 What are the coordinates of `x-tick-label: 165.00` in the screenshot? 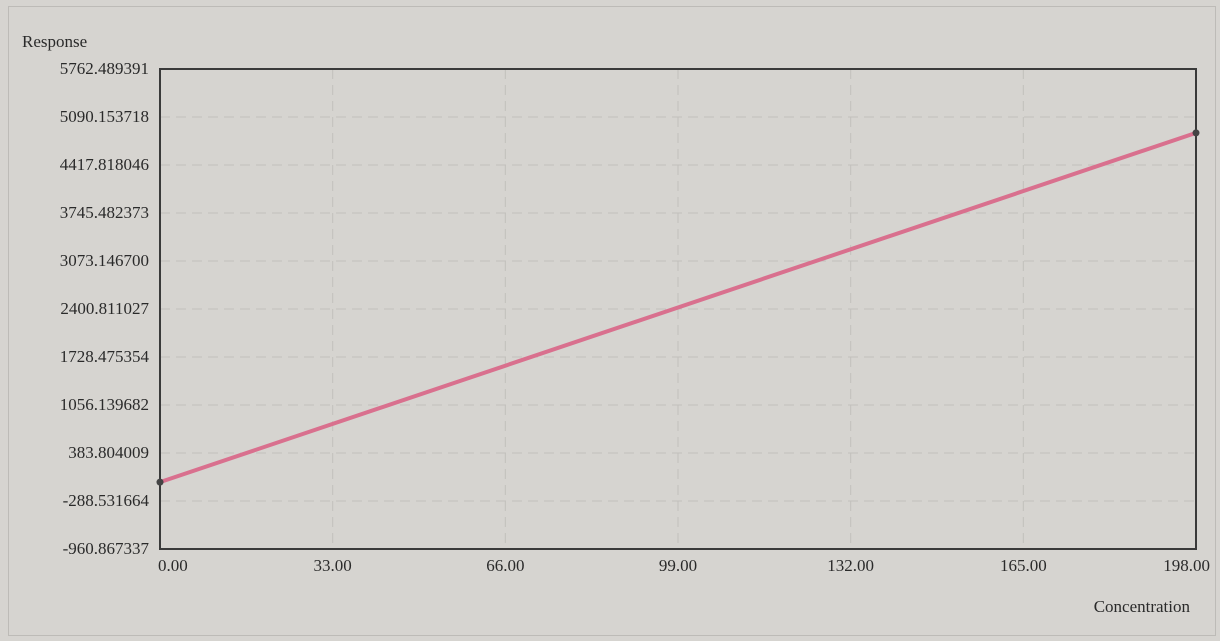 It's located at (1023, 565).